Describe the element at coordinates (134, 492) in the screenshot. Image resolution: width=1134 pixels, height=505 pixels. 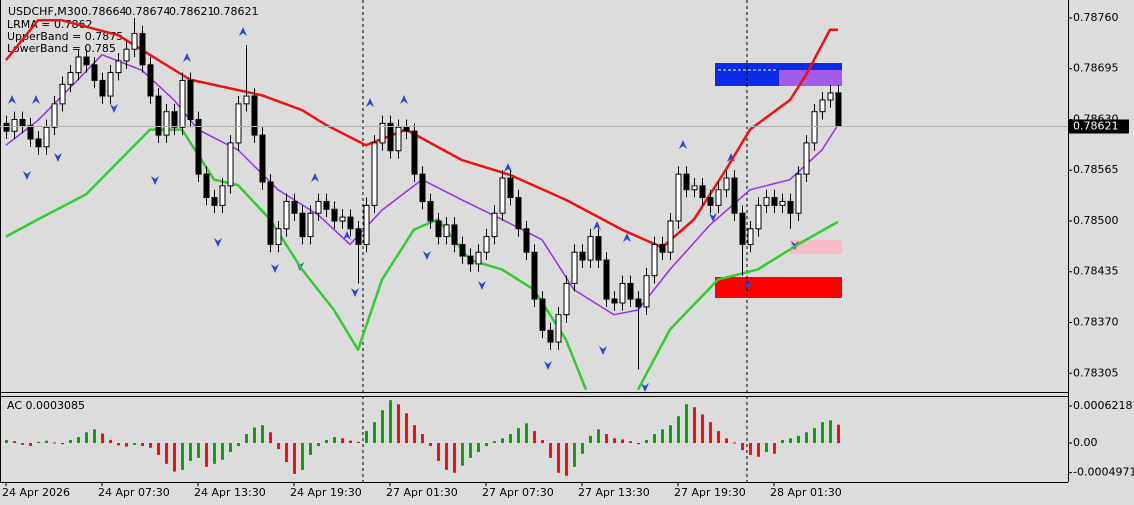
I see `x-tick-label: 24 Apr 07:30` at that location.